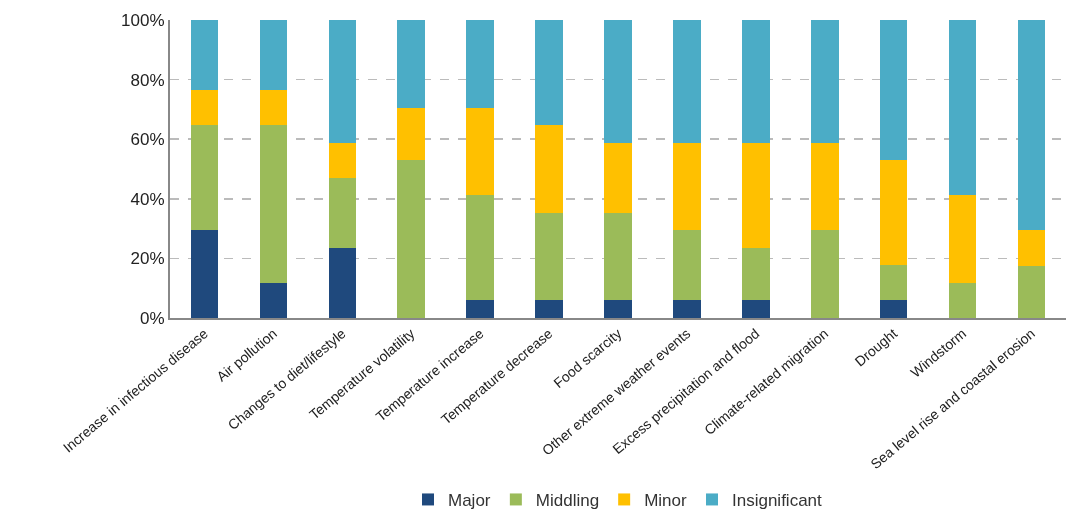 The width and height of the screenshot is (1086, 530). What do you see at coordinates (147, 199) in the screenshot?
I see `y-tick-label: 40%` at bounding box center [147, 199].